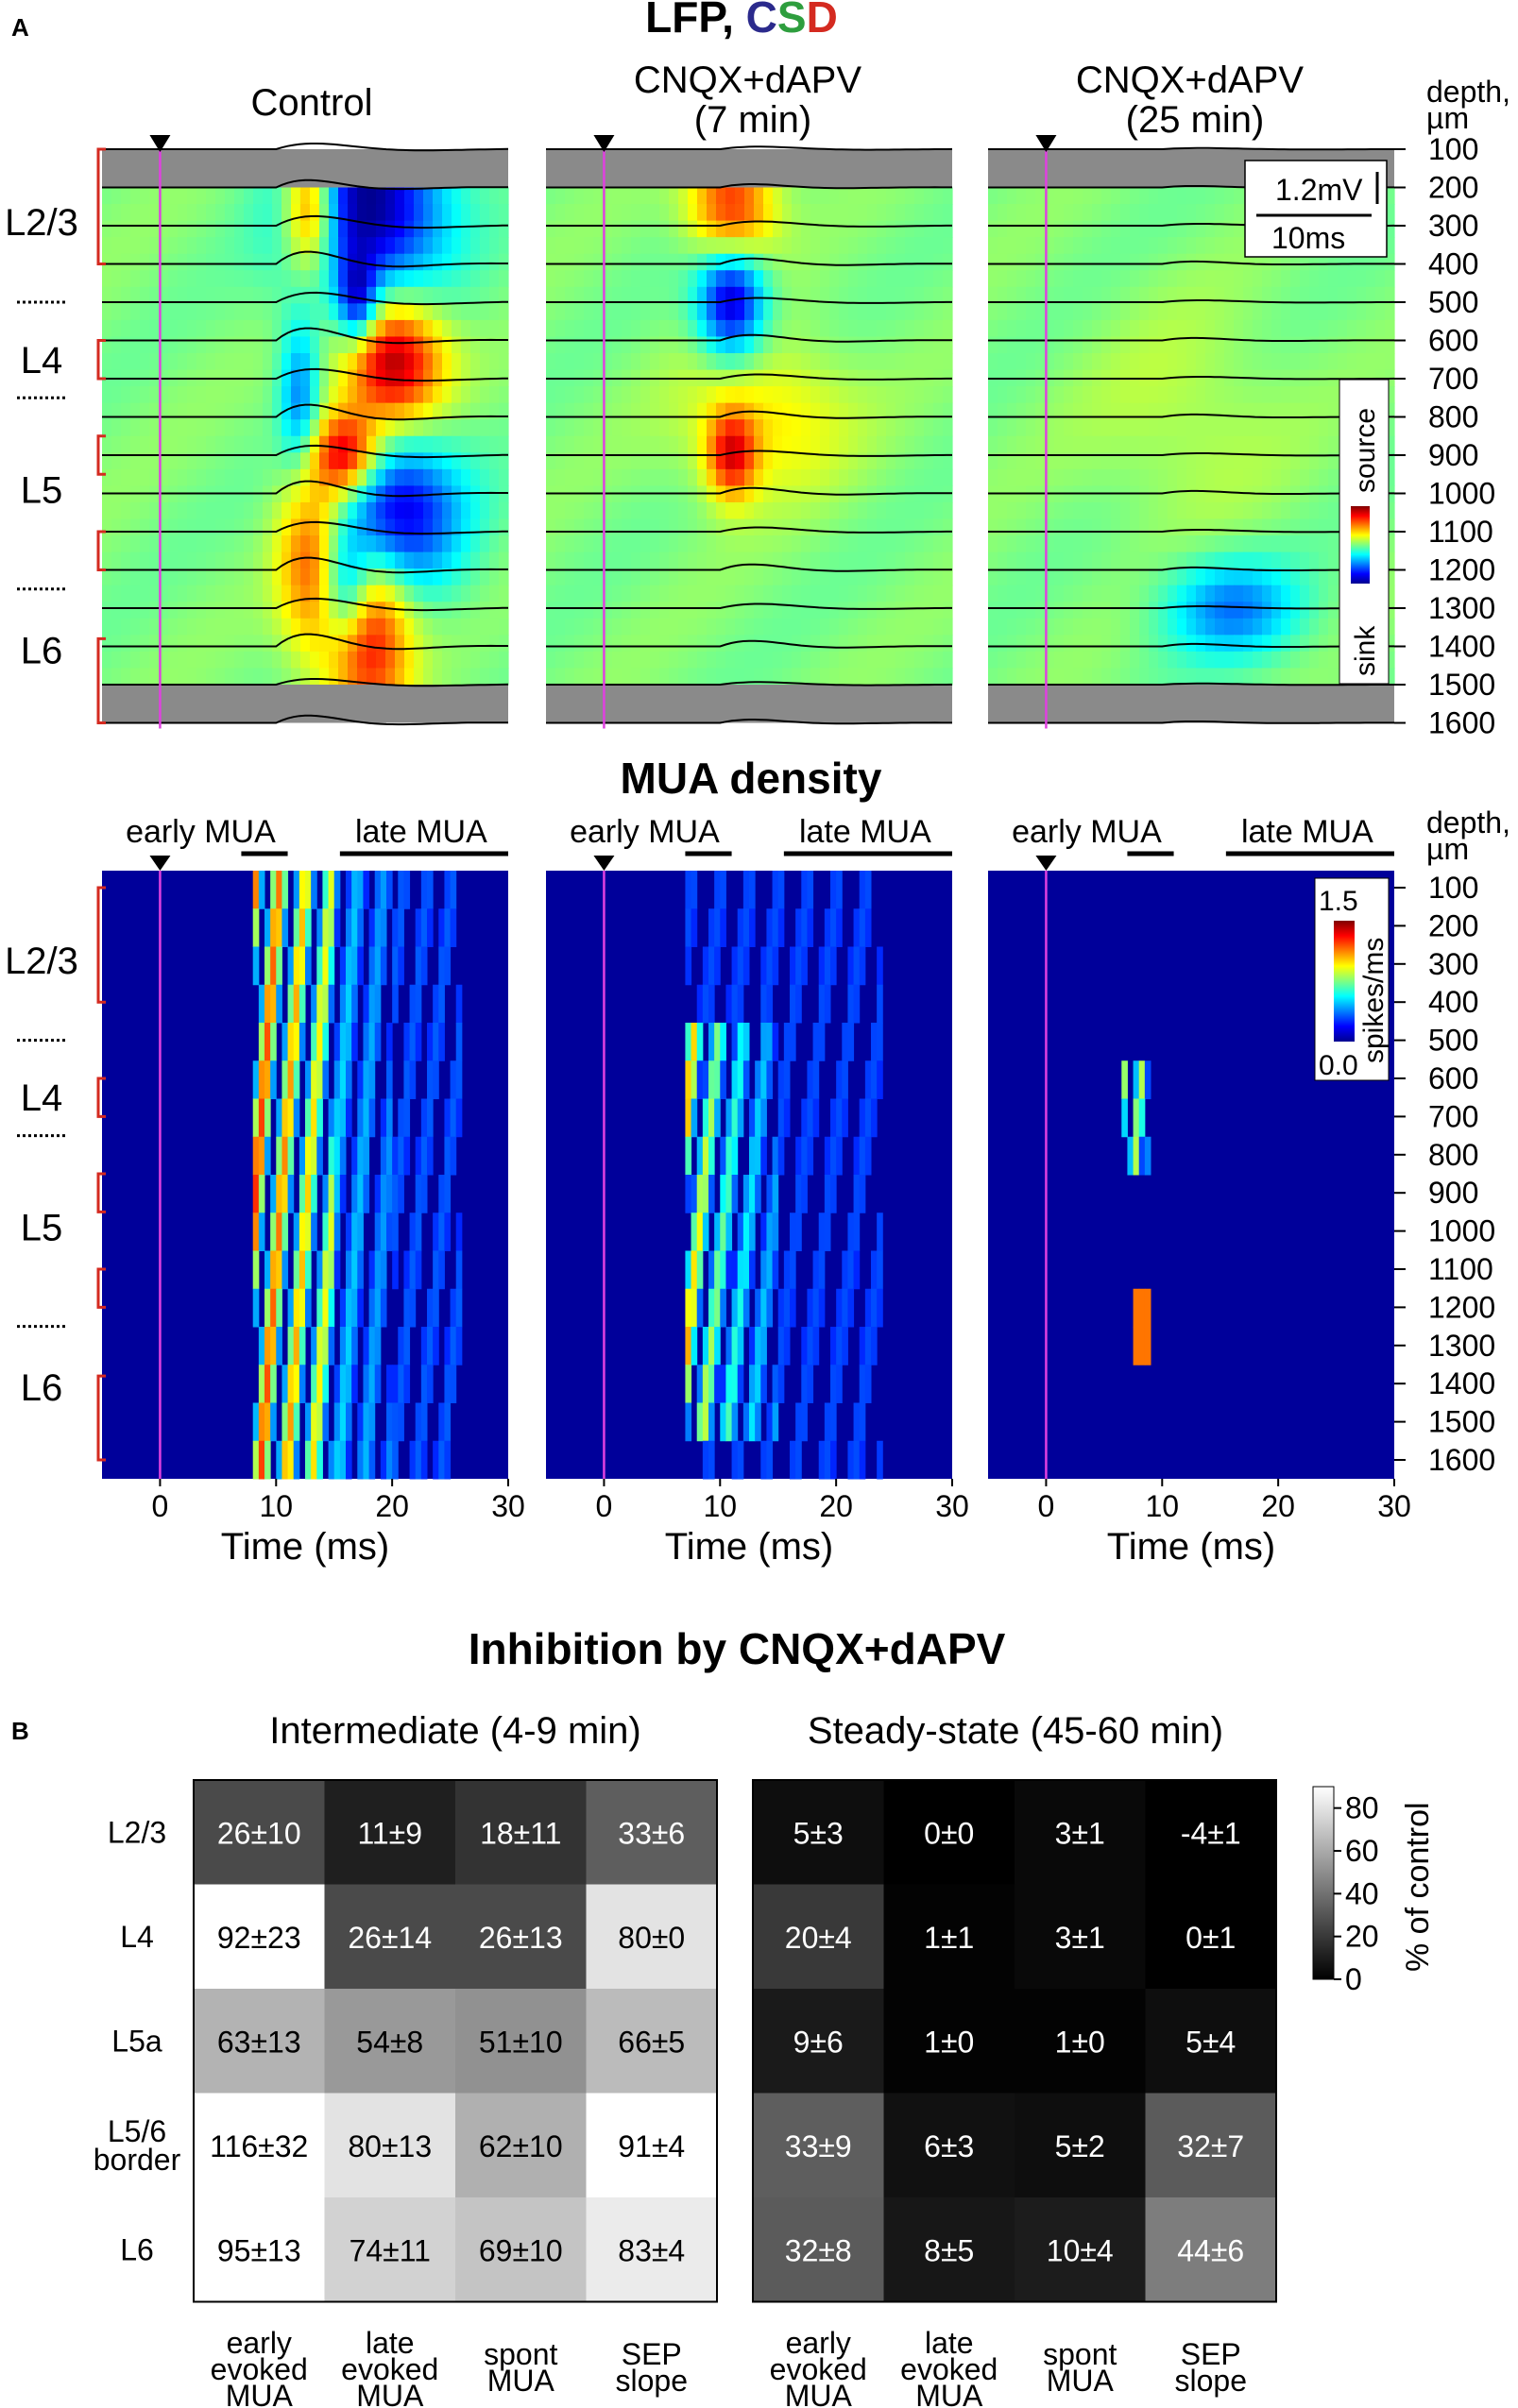  I want to click on lfp-depth-tick-label: 1500, so click(1462, 685).